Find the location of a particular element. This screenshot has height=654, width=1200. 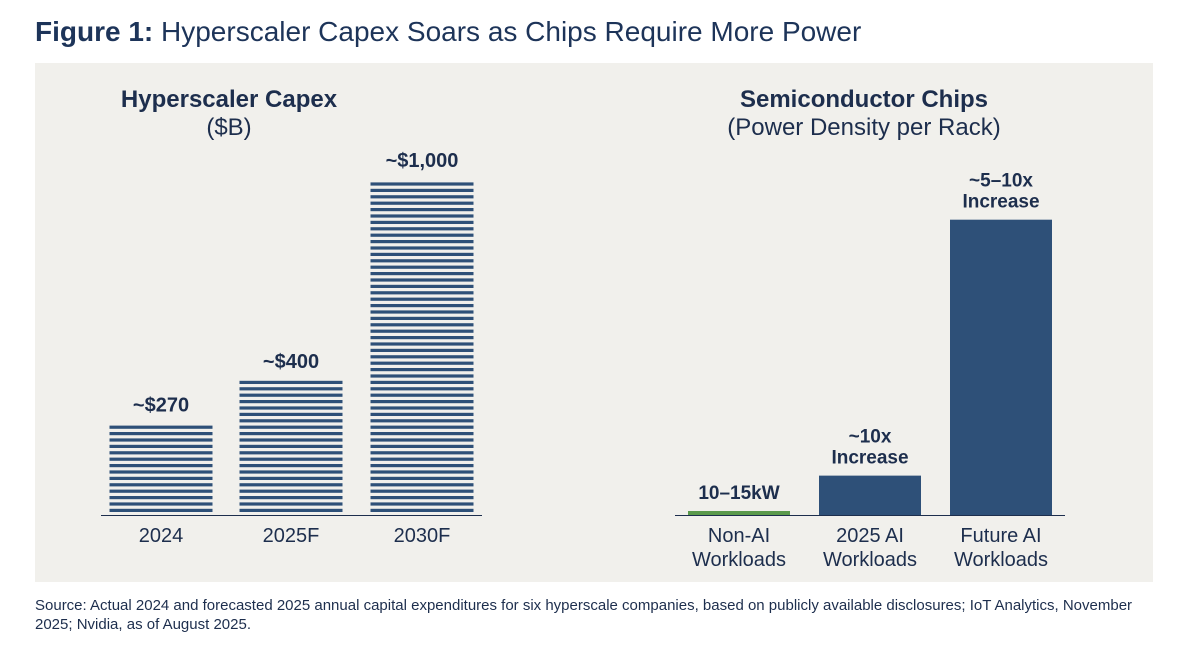

capex-category-label: 2025F is located at coordinates (291, 536).